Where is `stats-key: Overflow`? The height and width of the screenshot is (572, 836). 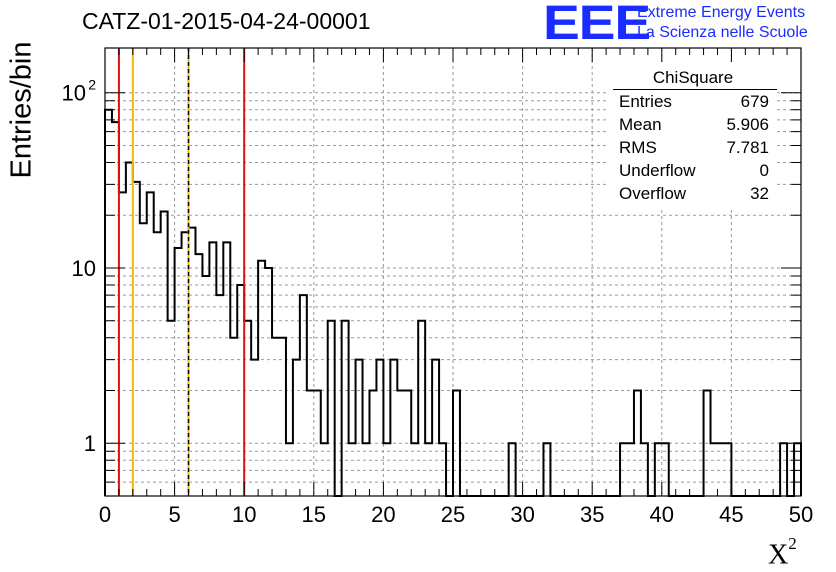 stats-key: Overflow is located at coordinates (653, 193).